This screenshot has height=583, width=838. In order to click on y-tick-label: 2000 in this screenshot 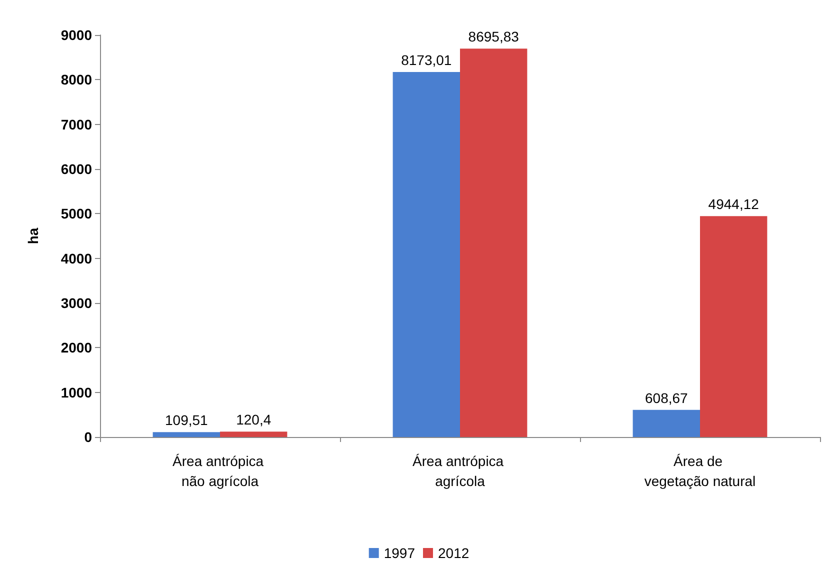, I will do `click(76, 348)`.